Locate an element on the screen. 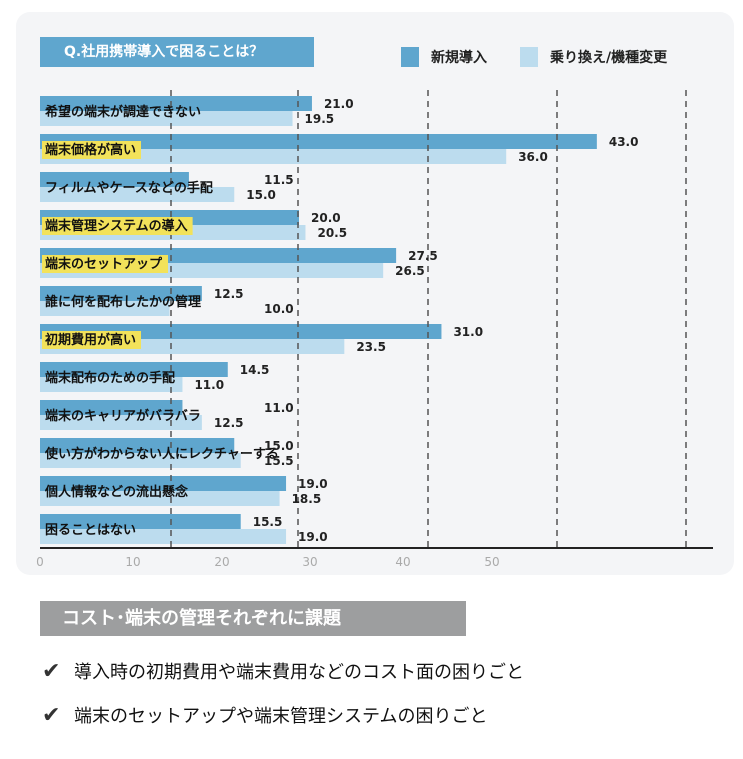  value-label: 23.5 is located at coordinates (371, 347).